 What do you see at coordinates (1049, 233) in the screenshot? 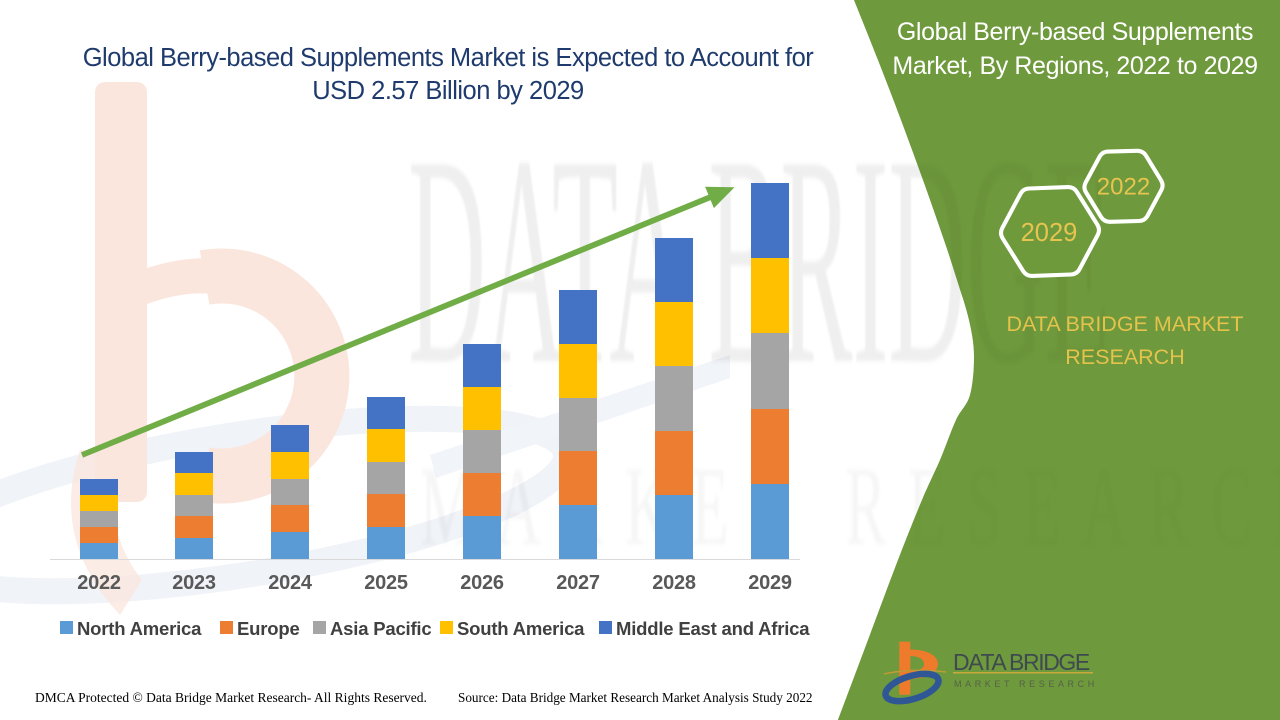
I see `svg-text: 2029` at bounding box center [1049, 233].